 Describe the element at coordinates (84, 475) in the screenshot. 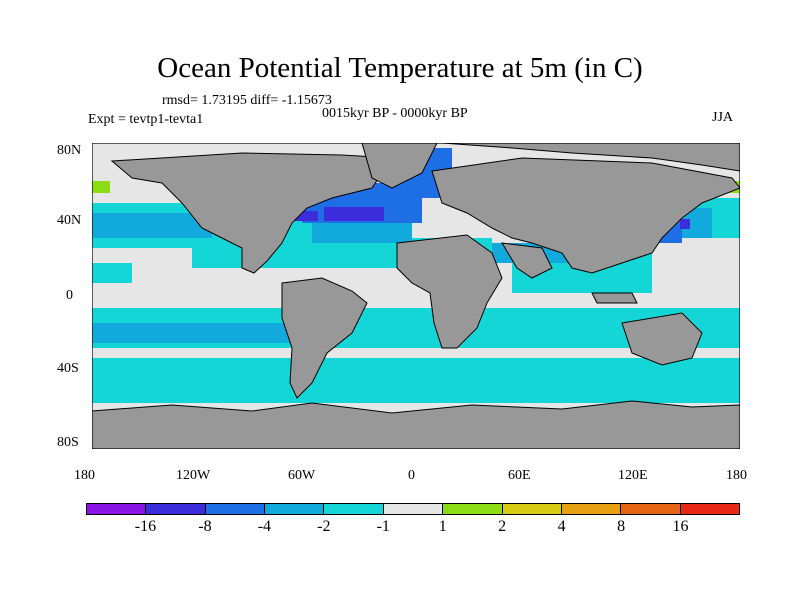

I see `lon-label-180w: 180` at that location.